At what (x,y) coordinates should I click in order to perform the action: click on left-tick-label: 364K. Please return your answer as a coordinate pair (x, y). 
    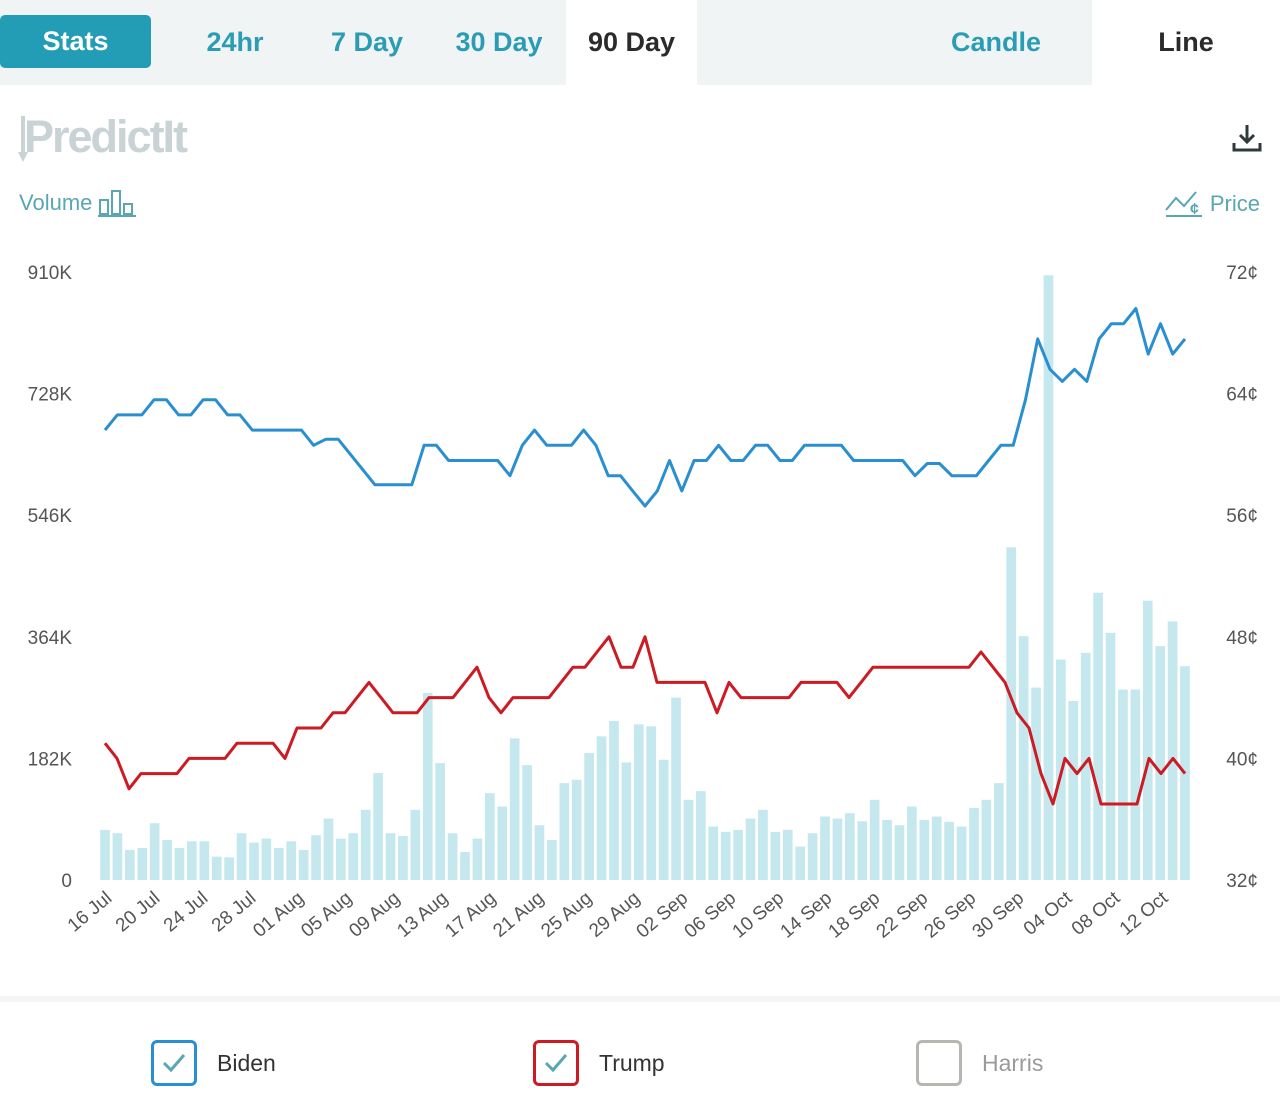
    Looking at the image, I should click on (50, 638).